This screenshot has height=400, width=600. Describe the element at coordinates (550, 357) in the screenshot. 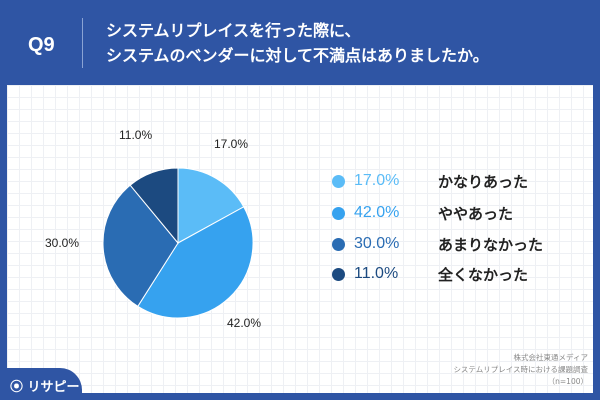

I see `source-company: 株式会社東通メディア` at that location.